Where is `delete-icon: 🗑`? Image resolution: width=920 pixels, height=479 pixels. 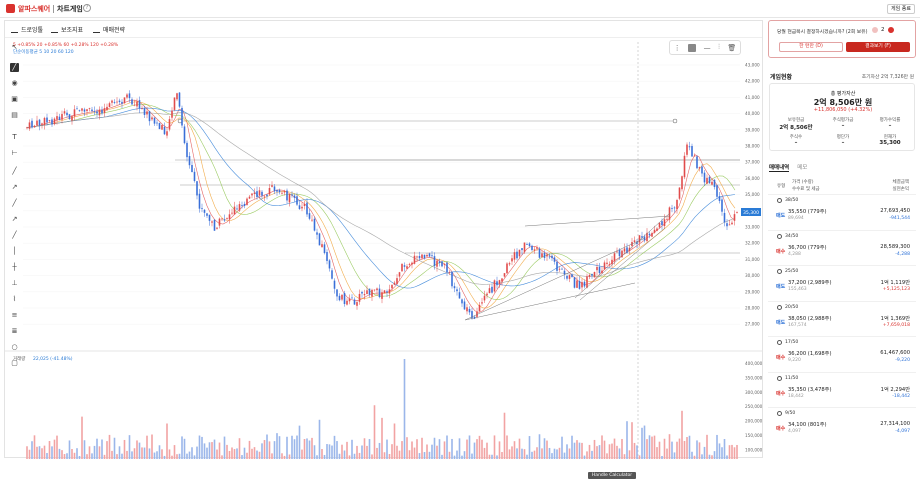 delete-icon: 🗑 is located at coordinates (732, 47).